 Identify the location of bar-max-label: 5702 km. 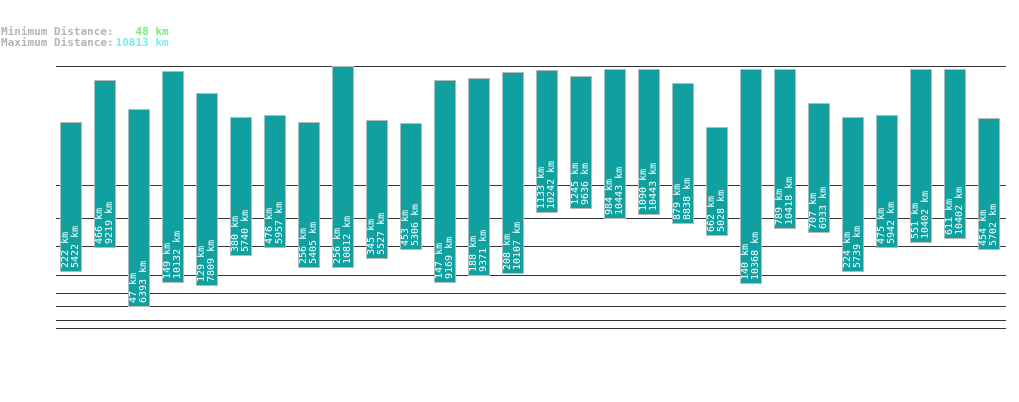
(993, 224).